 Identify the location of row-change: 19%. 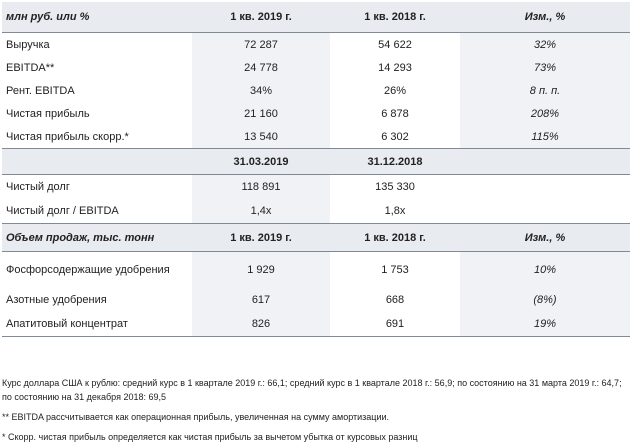
(545, 324).